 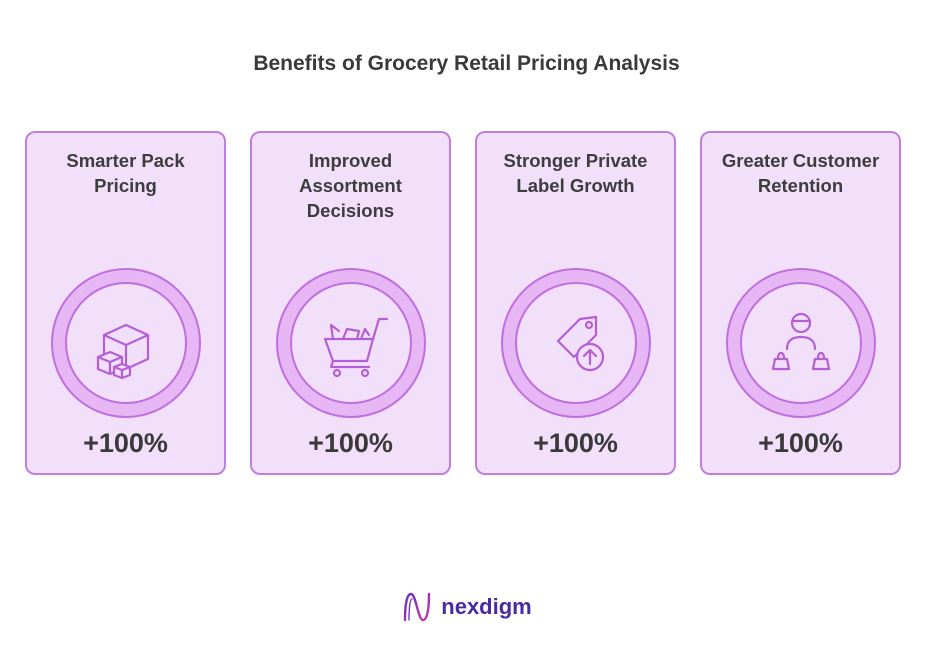 What do you see at coordinates (350, 185) in the screenshot?
I see `card-label: Improved Assortment Decisions` at bounding box center [350, 185].